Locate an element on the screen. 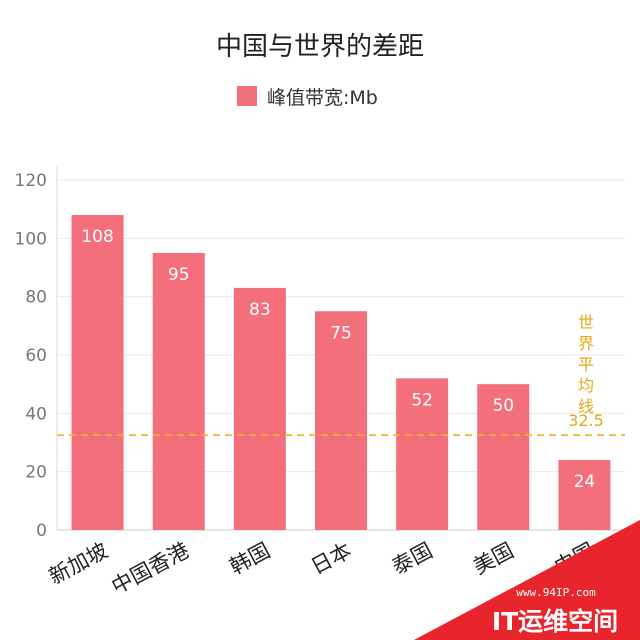 The image size is (640, 640). y-tick-label: 0 is located at coordinates (41, 531).